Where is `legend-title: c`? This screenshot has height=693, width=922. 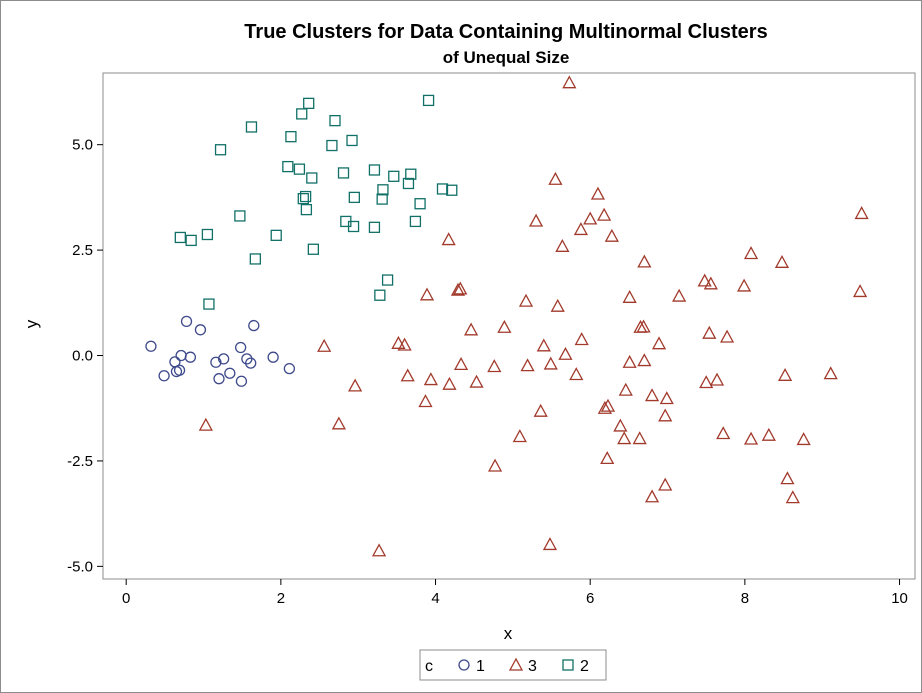 legend-title: c is located at coordinates (429, 666).